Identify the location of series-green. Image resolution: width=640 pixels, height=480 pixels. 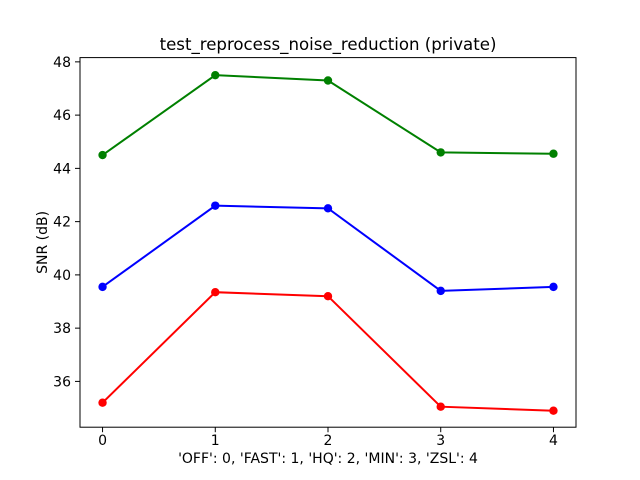
(328, 115).